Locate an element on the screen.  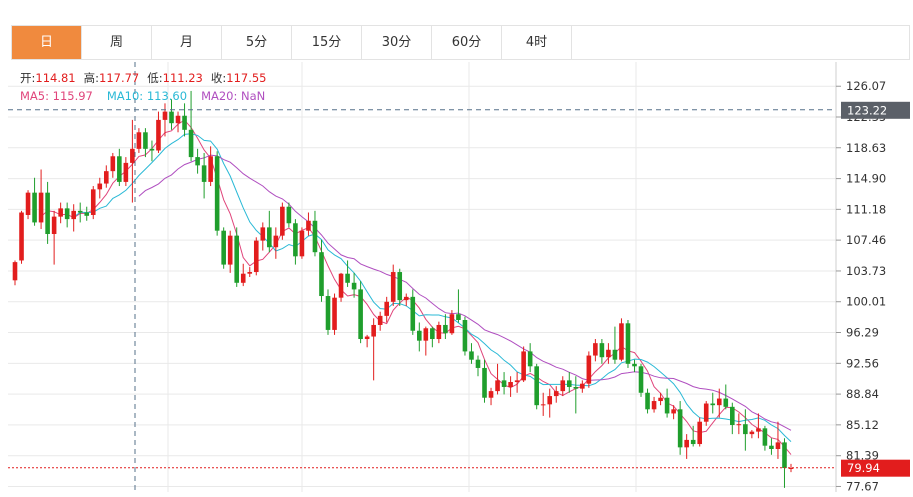
ohlc-legend-label: 高: is located at coordinates (91, 78).